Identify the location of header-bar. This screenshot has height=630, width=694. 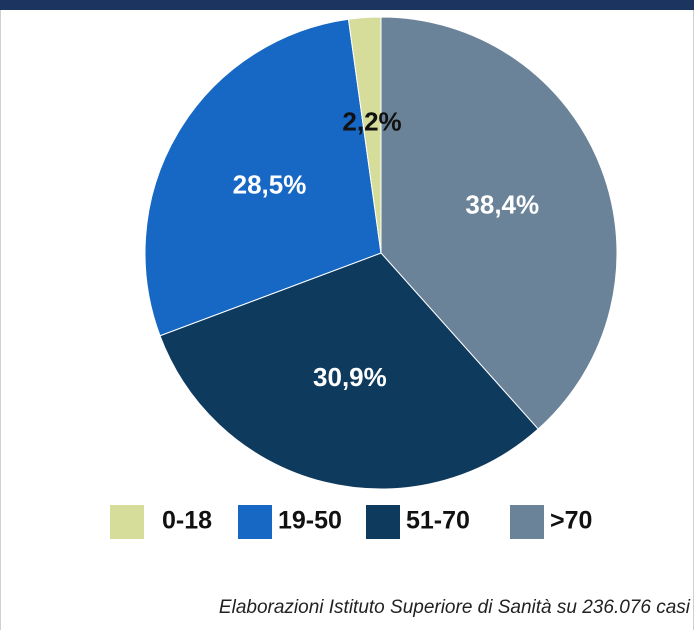
(347, 5).